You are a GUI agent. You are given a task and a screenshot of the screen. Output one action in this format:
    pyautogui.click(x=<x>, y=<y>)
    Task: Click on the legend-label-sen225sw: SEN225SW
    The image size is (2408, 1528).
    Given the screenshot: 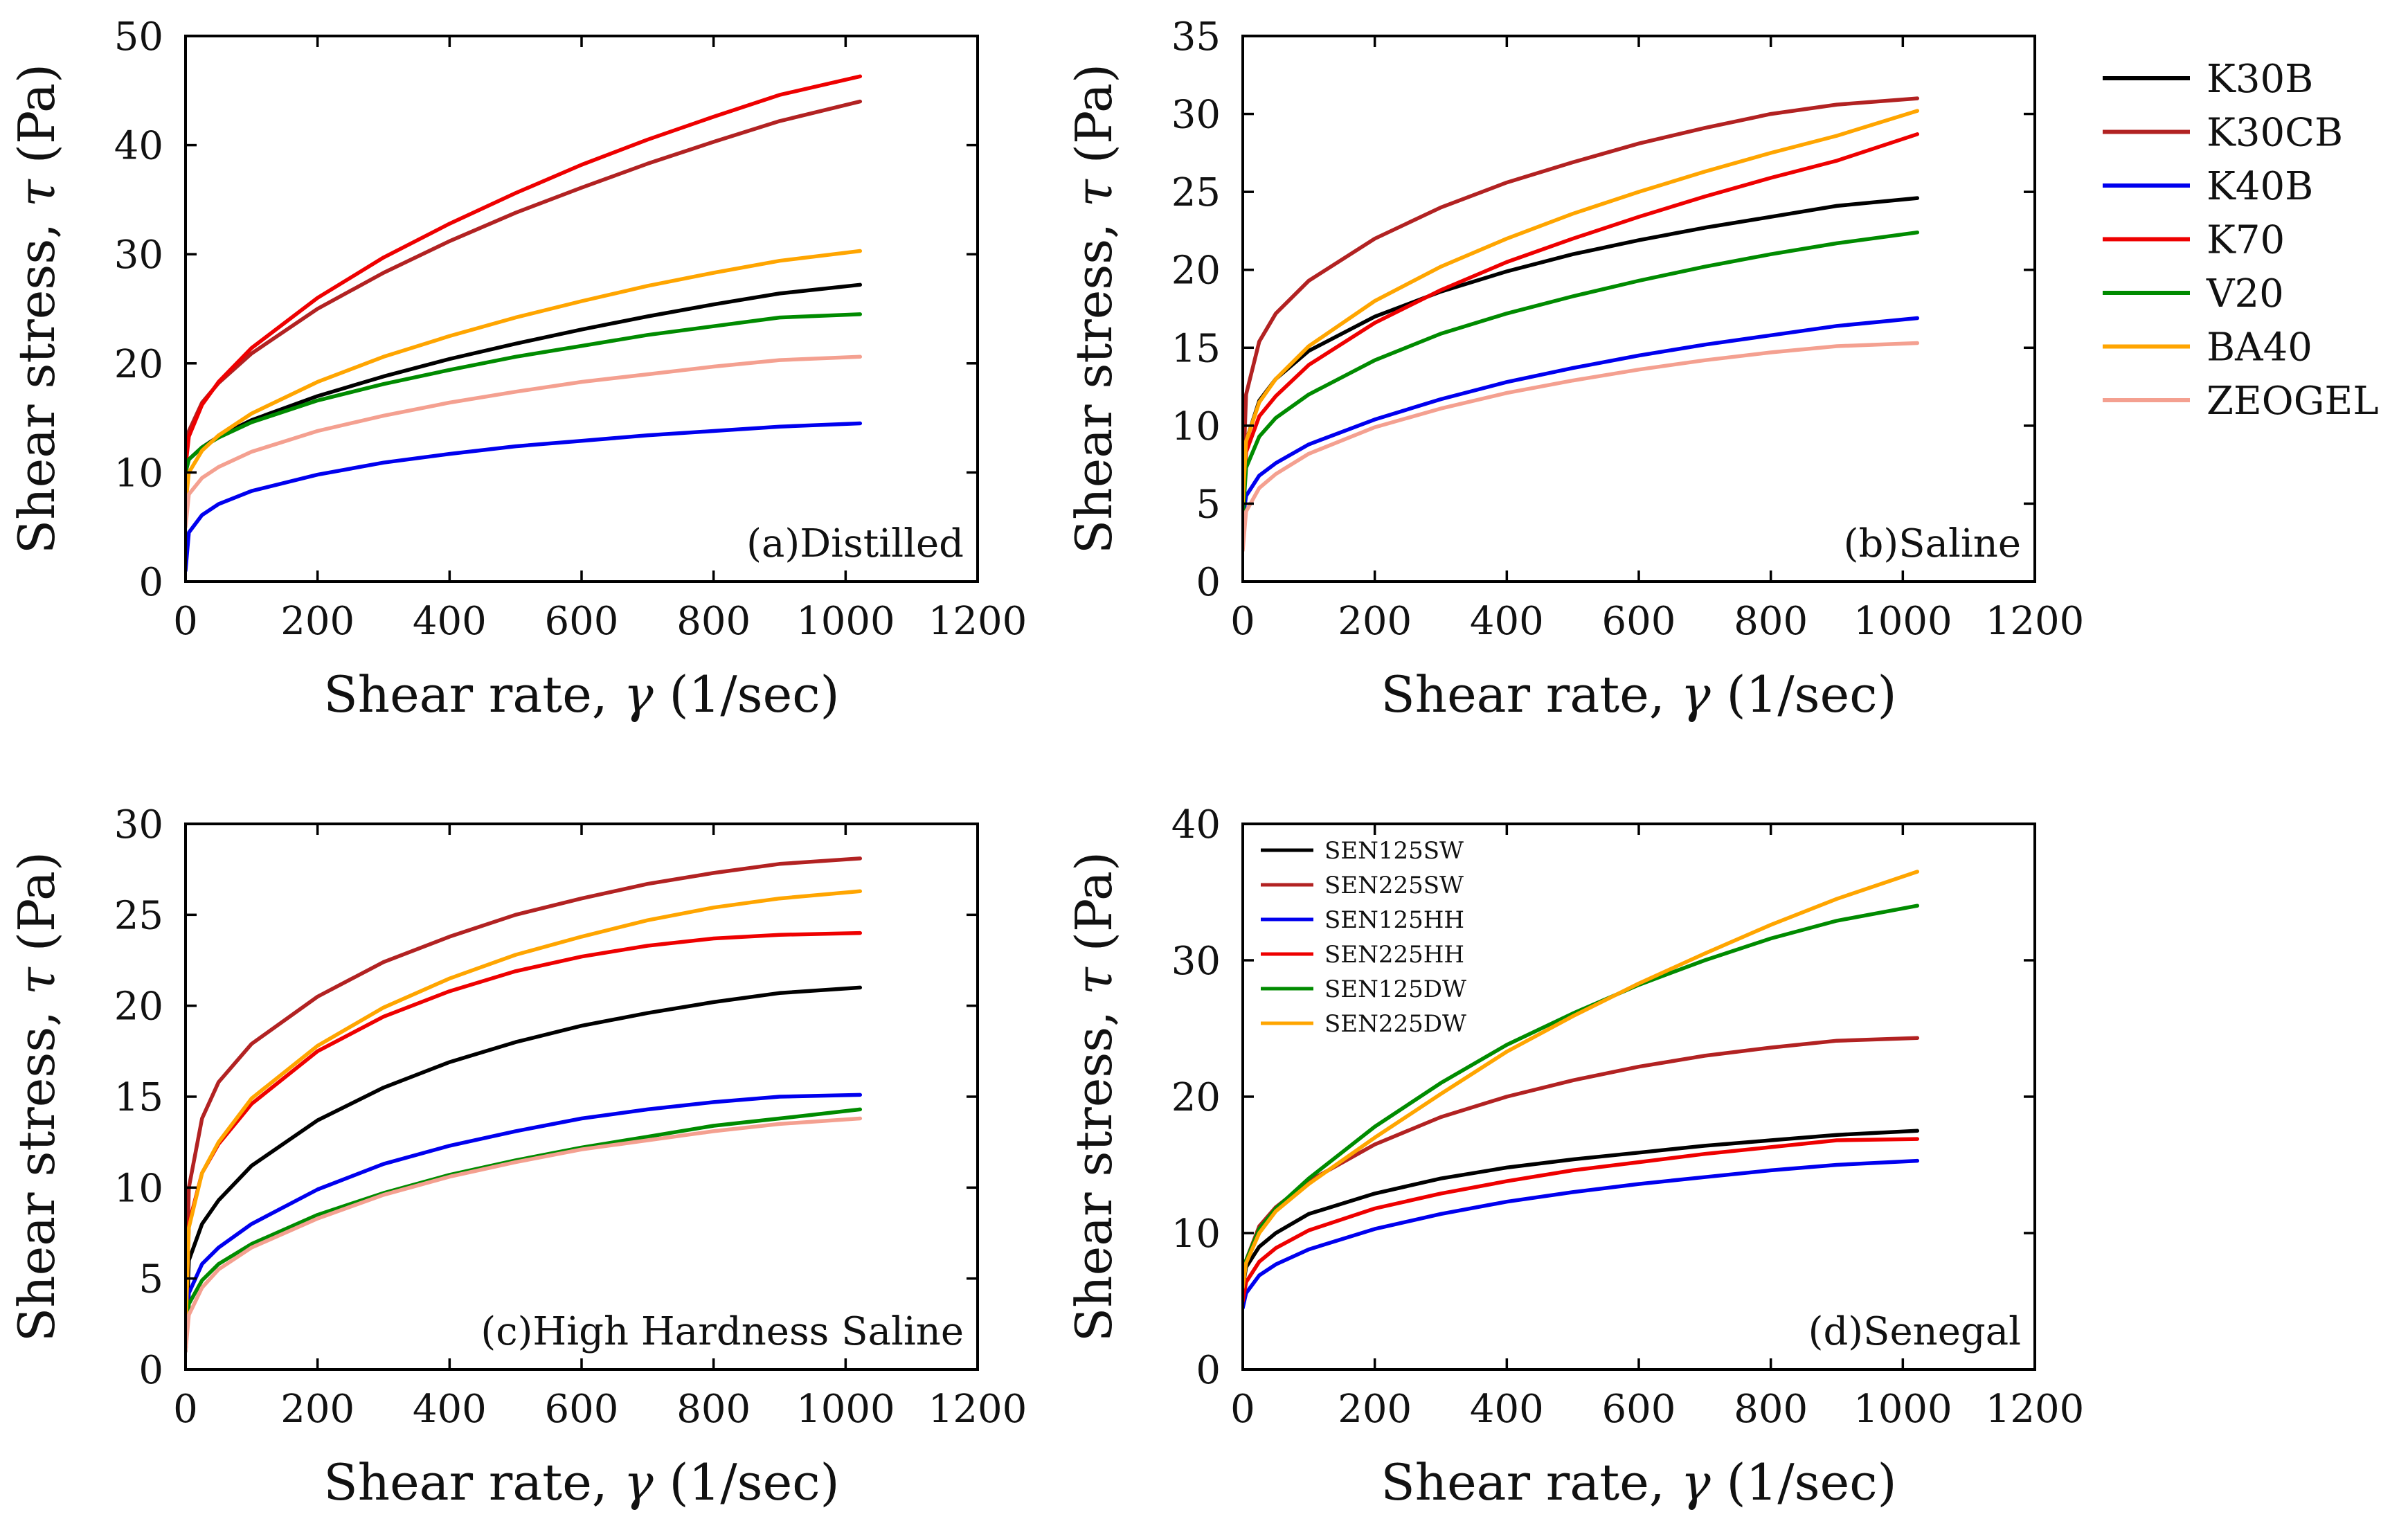 What is the action you would take?
    pyautogui.click(x=1394, y=885)
    